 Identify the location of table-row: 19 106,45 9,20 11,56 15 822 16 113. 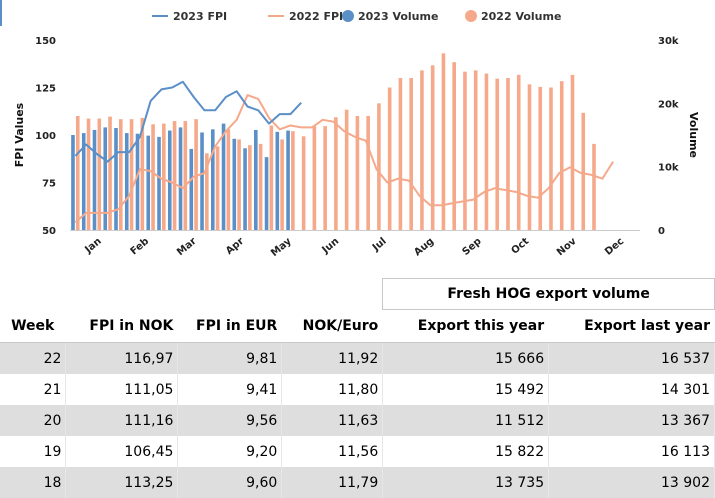
(357, 451).